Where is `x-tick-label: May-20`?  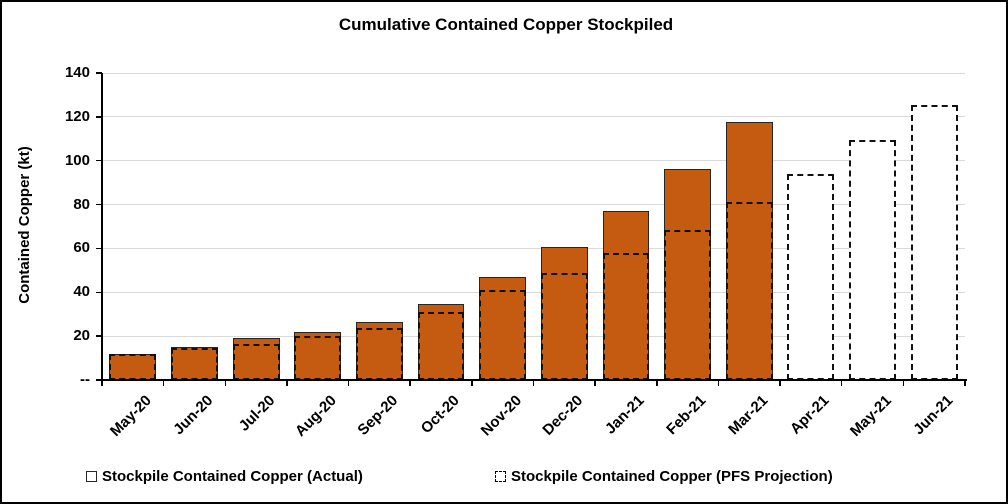
x-tick-label: May-20 is located at coordinates (130, 416).